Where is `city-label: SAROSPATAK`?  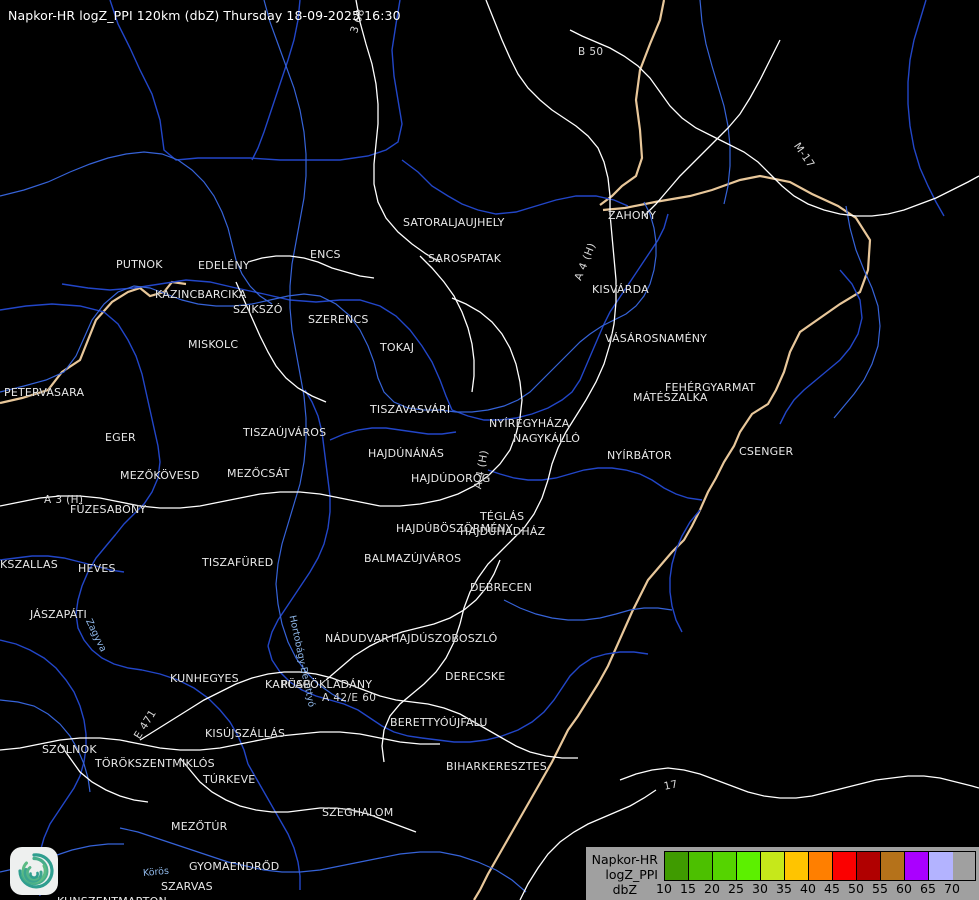 city-label: SAROSPATAK is located at coordinates (465, 258).